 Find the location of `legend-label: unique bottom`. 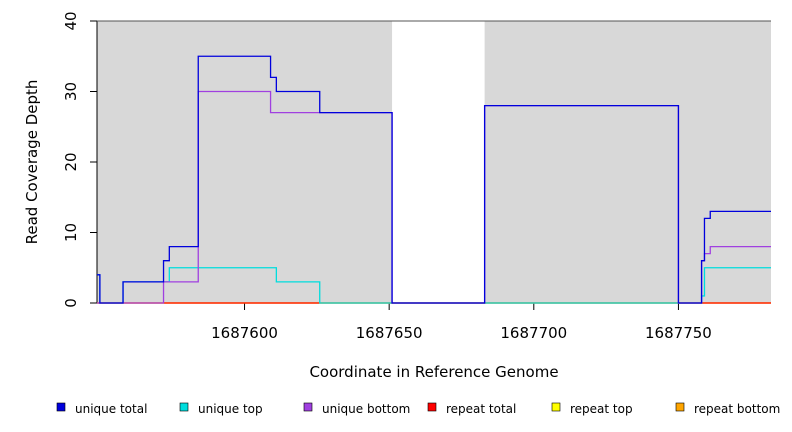

legend-label: unique bottom is located at coordinates (366, 409).